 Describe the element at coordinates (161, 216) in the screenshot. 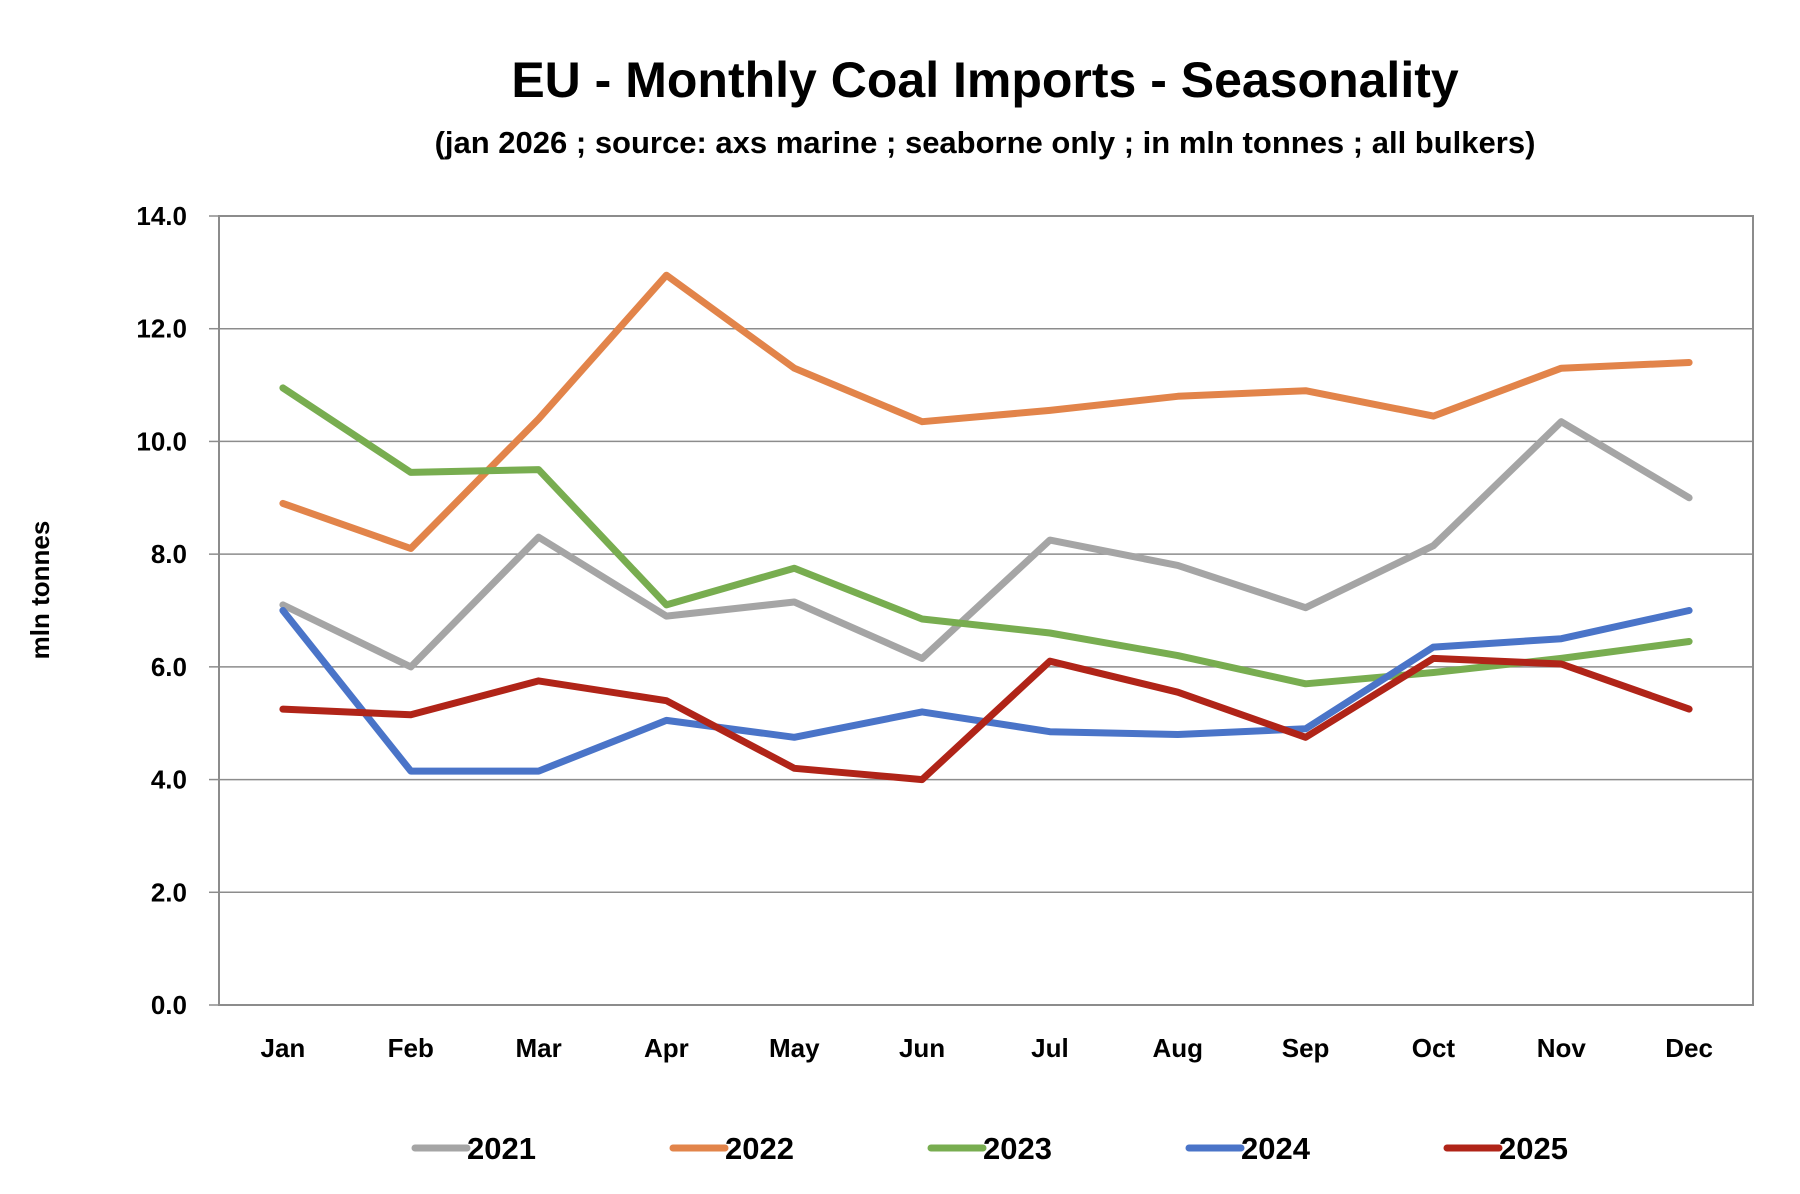

I see `y-tick-label: 14.0` at that location.